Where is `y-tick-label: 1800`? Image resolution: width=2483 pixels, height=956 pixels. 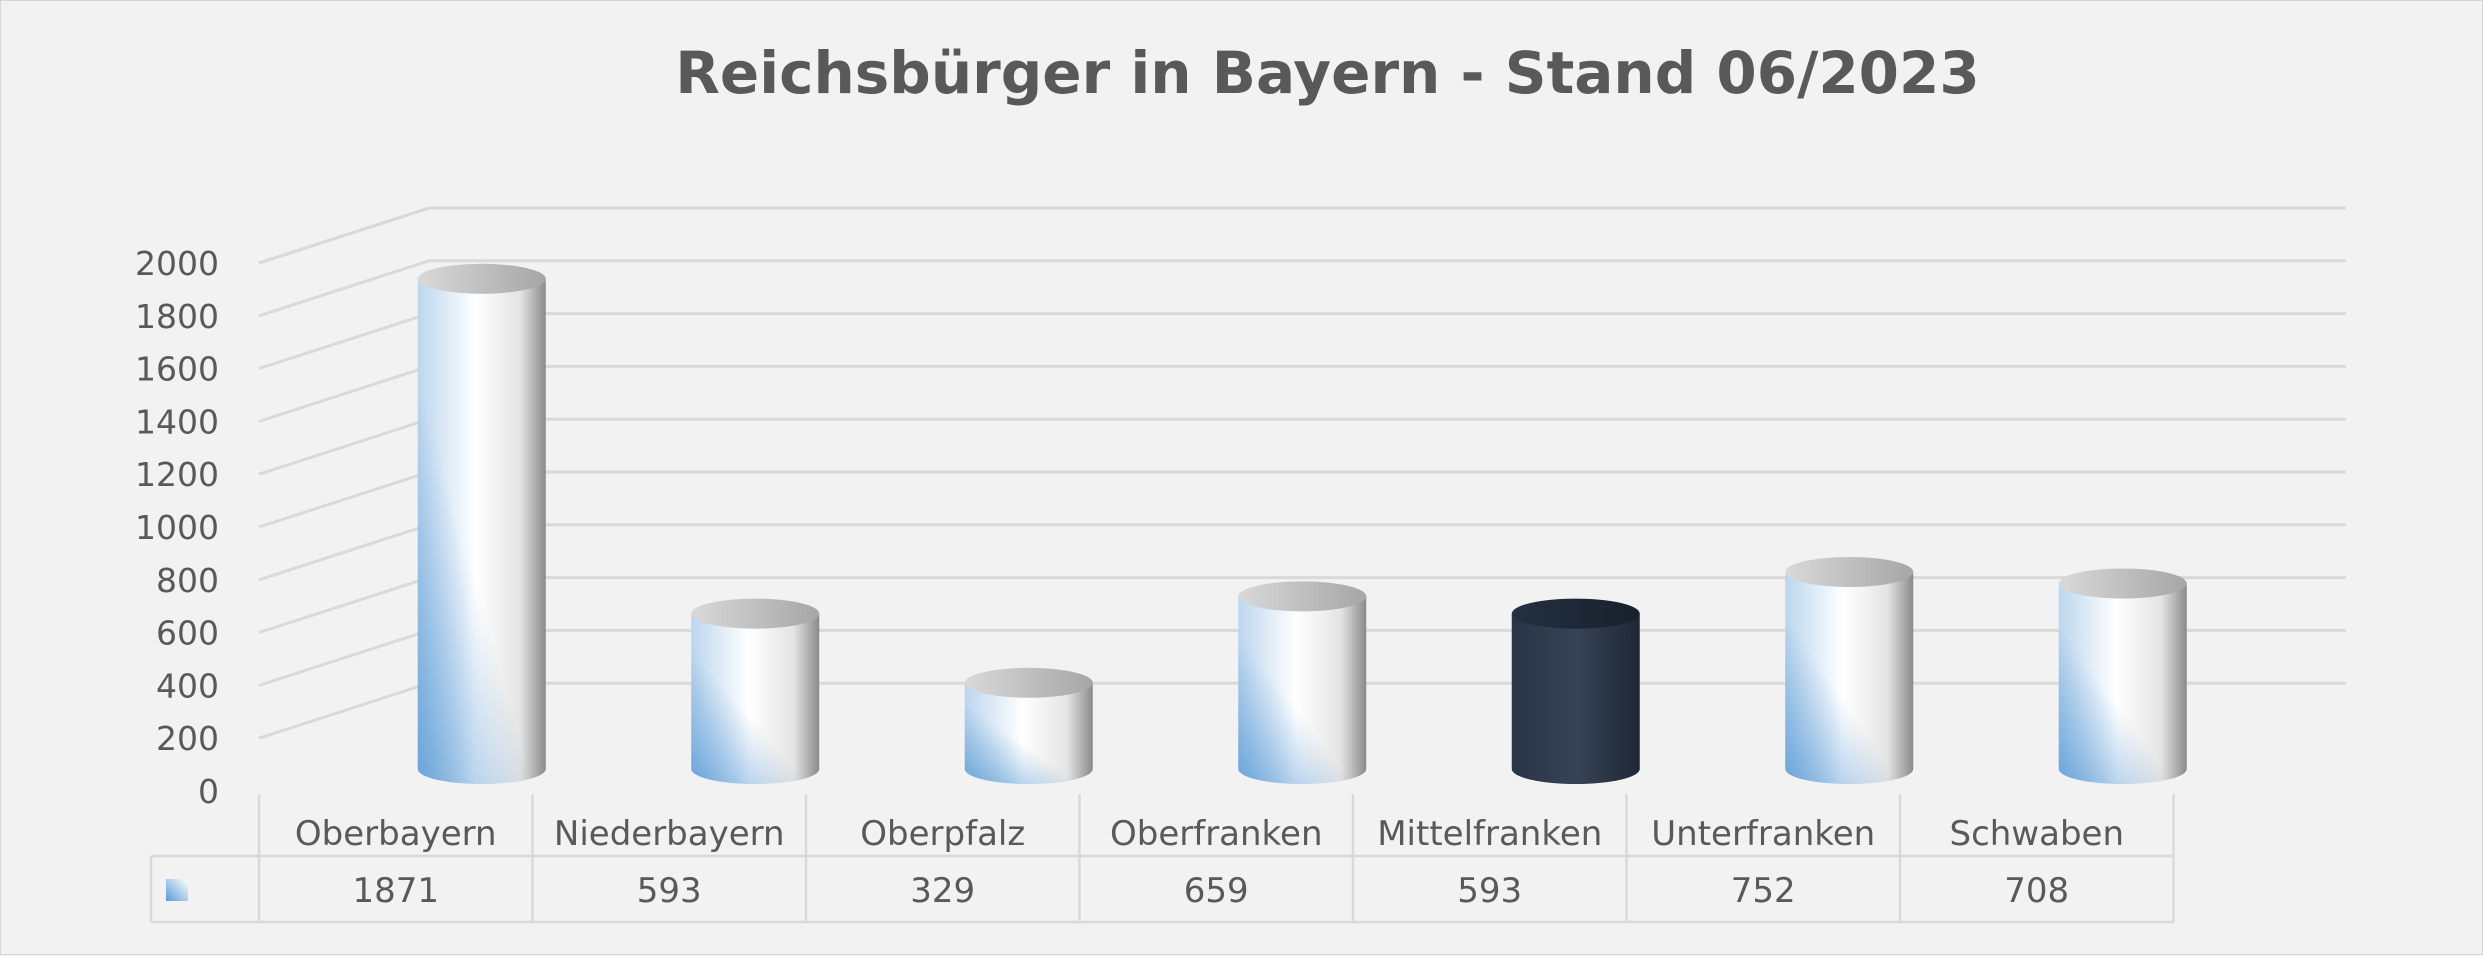
y-tick-label: 1800 is located at coordinates (177, 316).